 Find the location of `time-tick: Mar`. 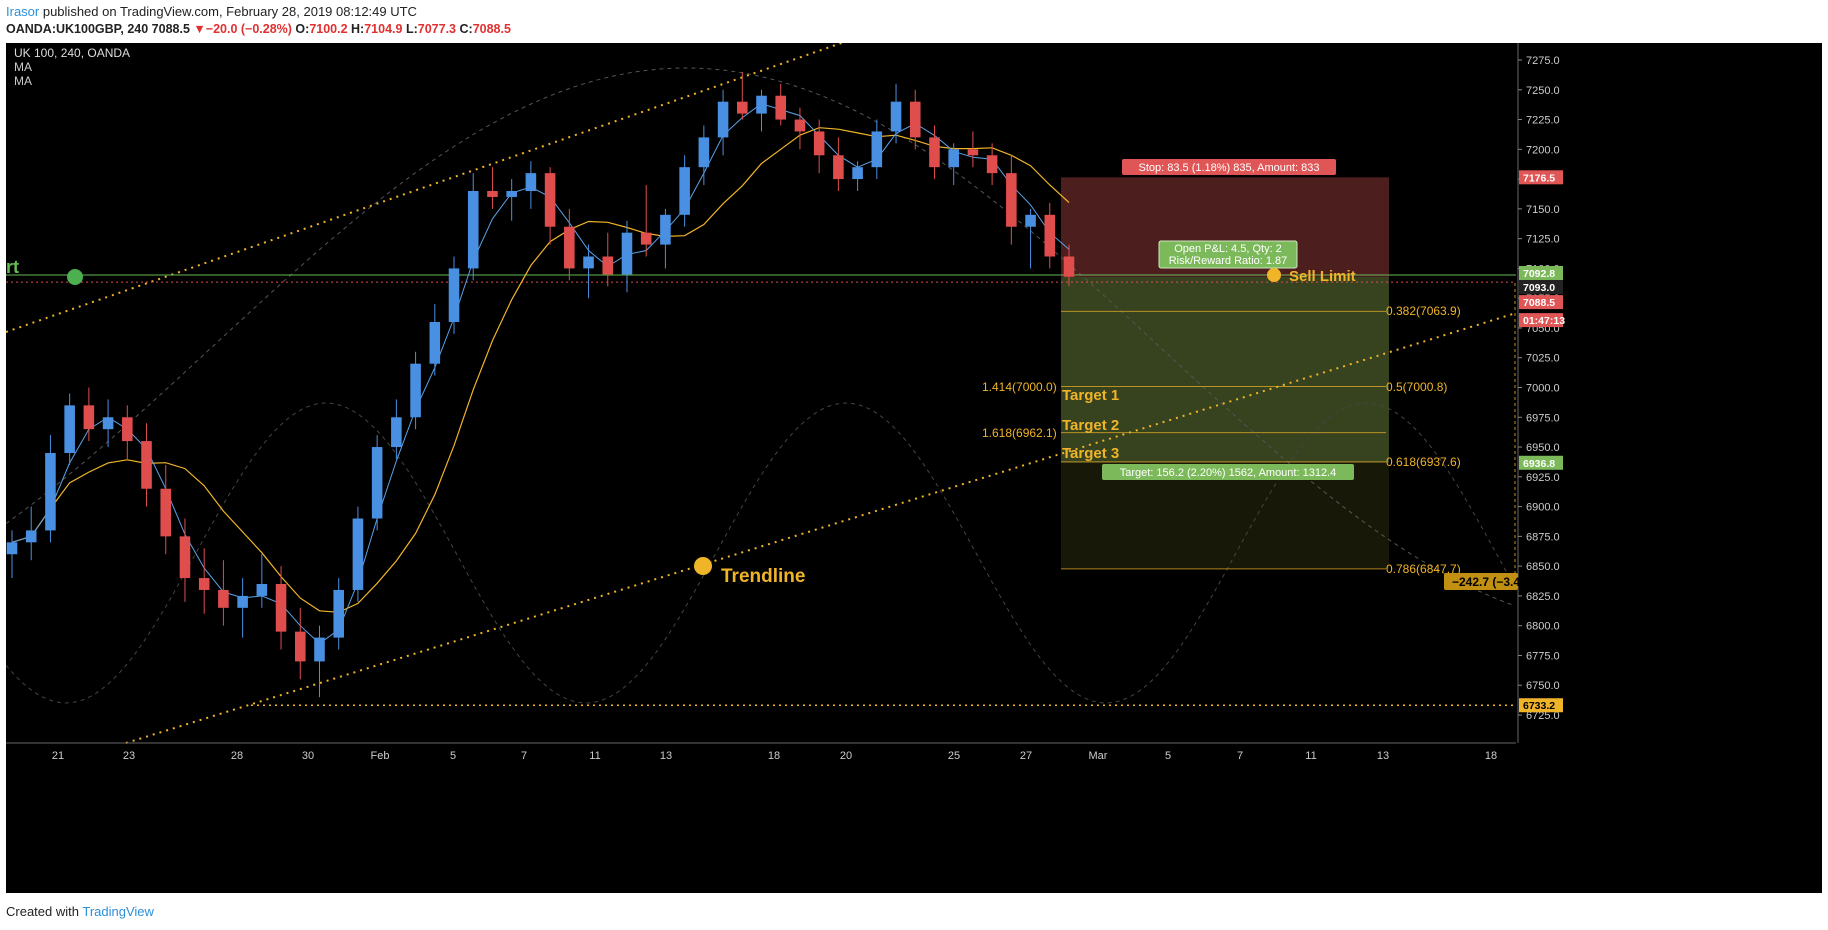

time-tick: Mar is located at coordinates (1098, 756).